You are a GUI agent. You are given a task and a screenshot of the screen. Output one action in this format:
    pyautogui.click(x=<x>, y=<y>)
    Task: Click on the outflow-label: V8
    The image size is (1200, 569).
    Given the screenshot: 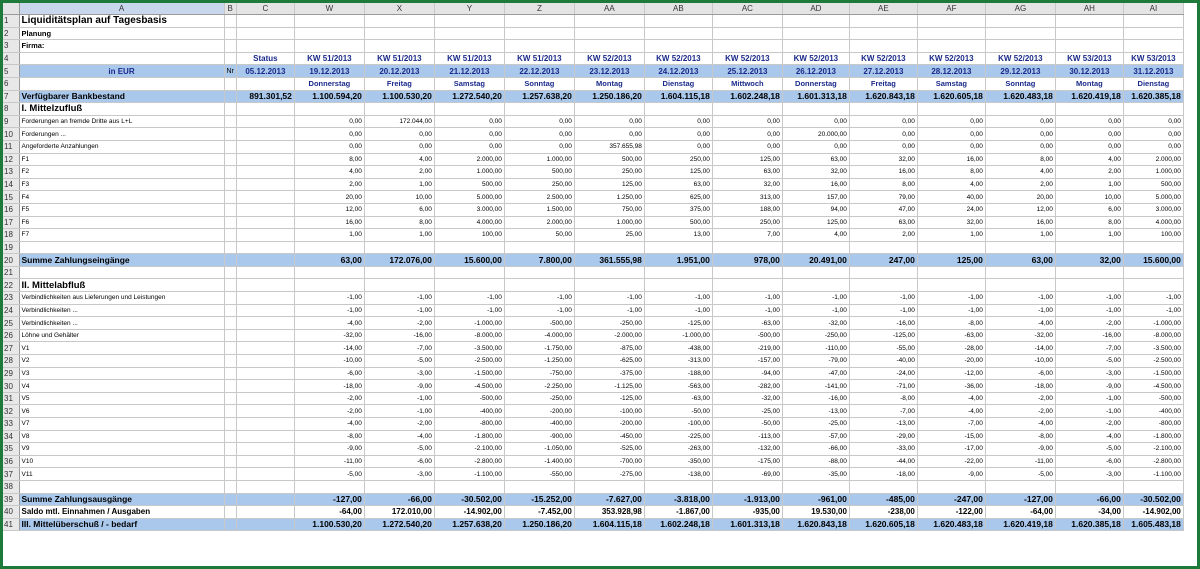 What is the action you would take?
    pyautogui.click(x=122, y=437)
    